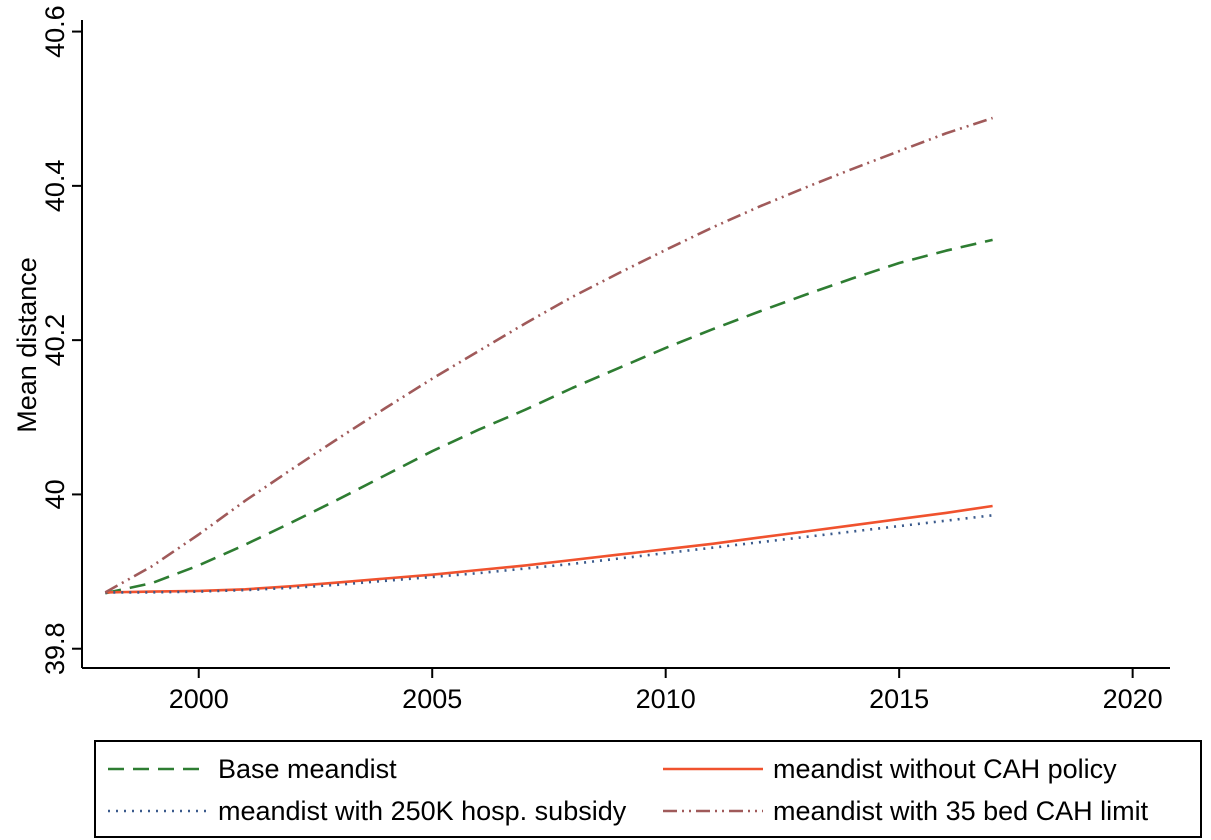 The width and height of the screenshot is (1211, 840). I want to click on y-axis-ticks: 39.8 40 40.2 40.4 40.6, so click(61, 340).